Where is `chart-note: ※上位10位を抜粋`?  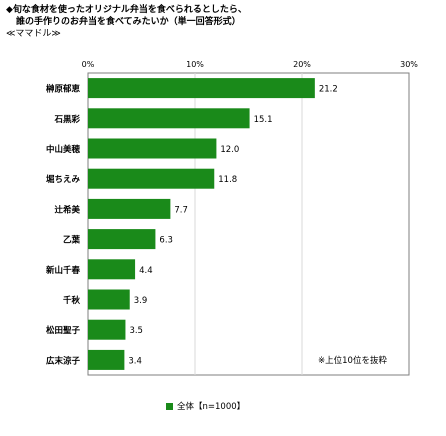 chart-note: ※上位10位を抜粋 is located at coordinates (352, 361).